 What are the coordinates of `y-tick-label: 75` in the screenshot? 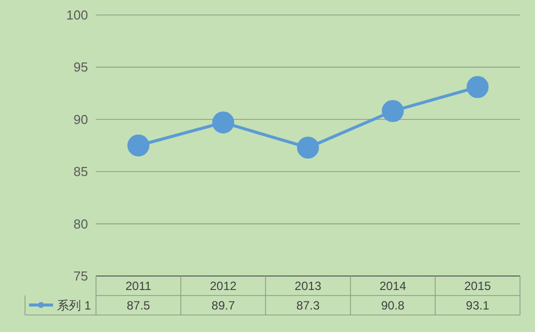 It's located at (81, 276).